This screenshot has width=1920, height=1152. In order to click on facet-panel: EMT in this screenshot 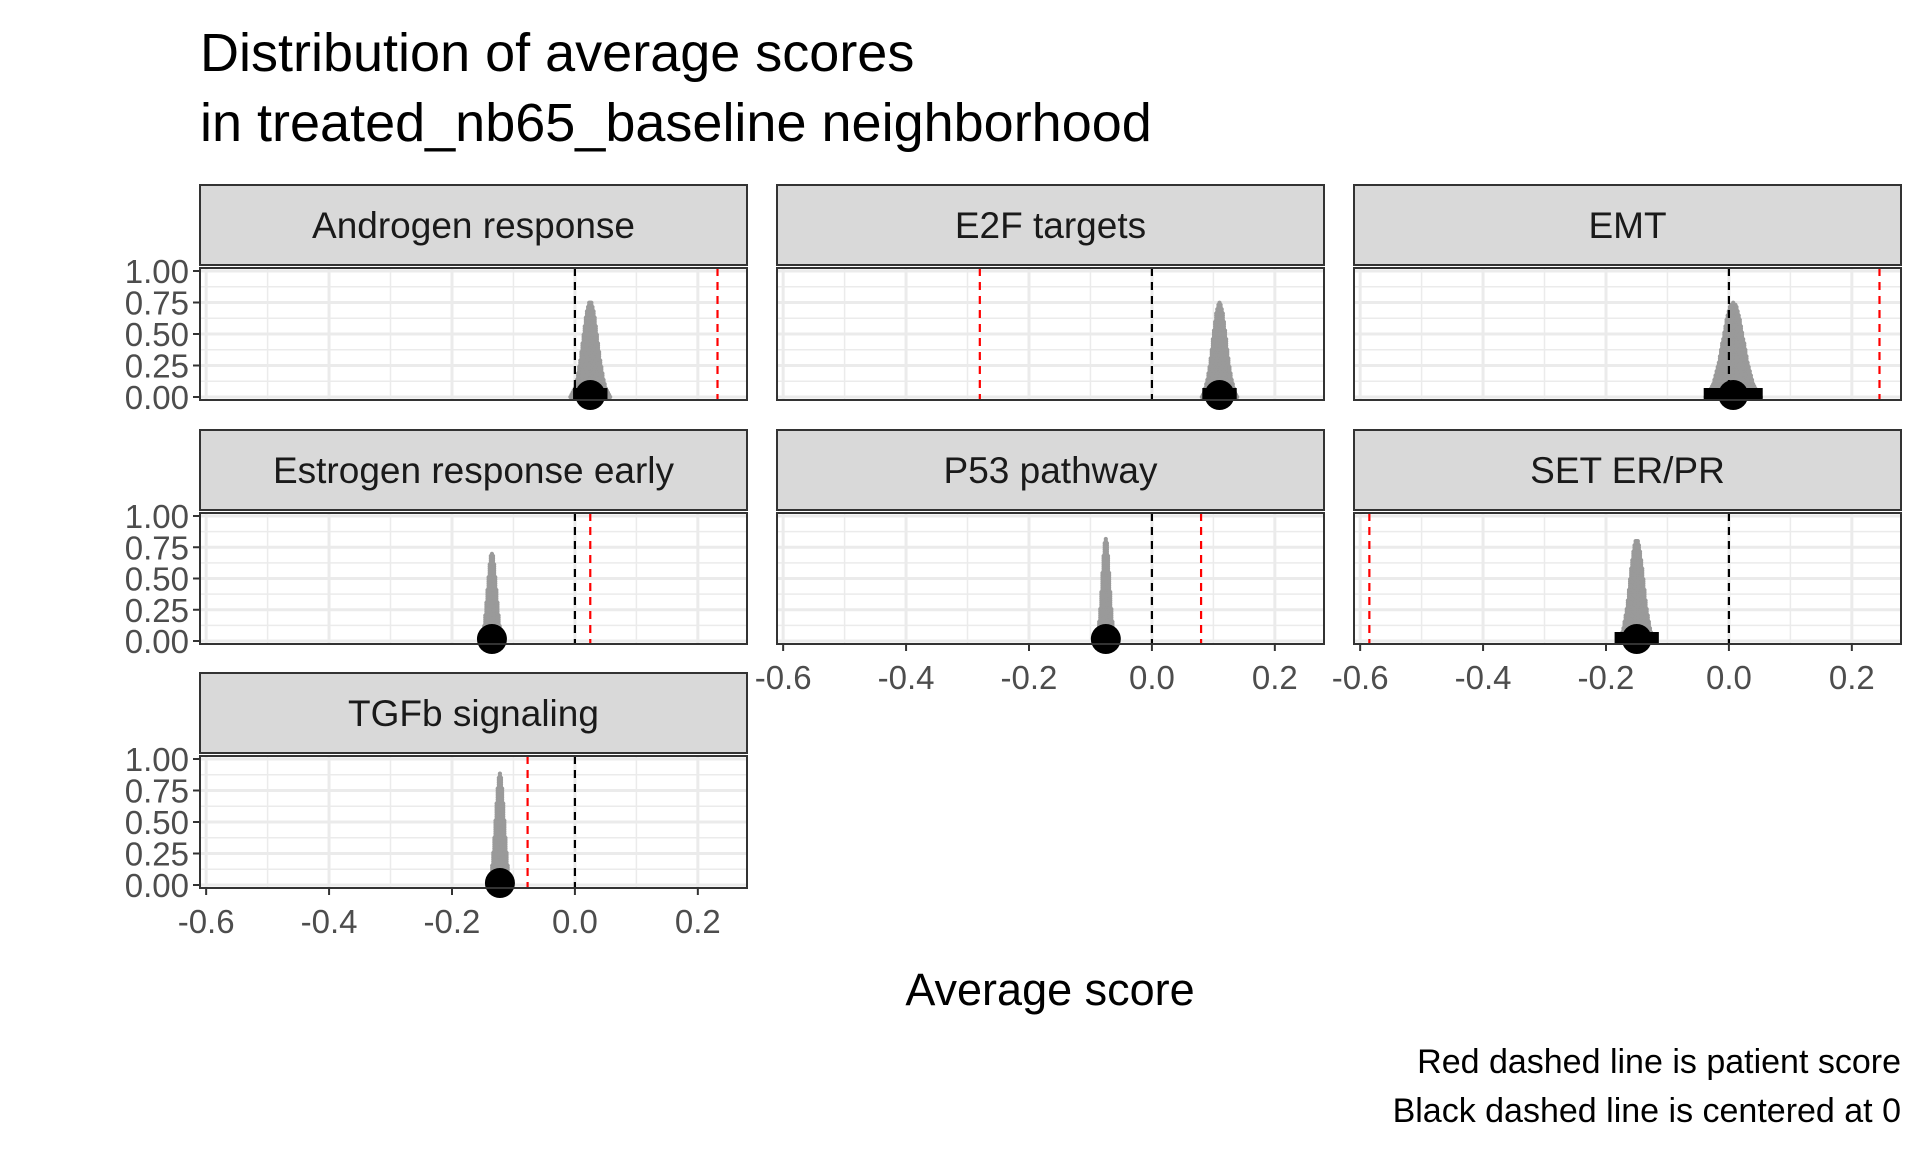, I will do `click(1627, 297)`.